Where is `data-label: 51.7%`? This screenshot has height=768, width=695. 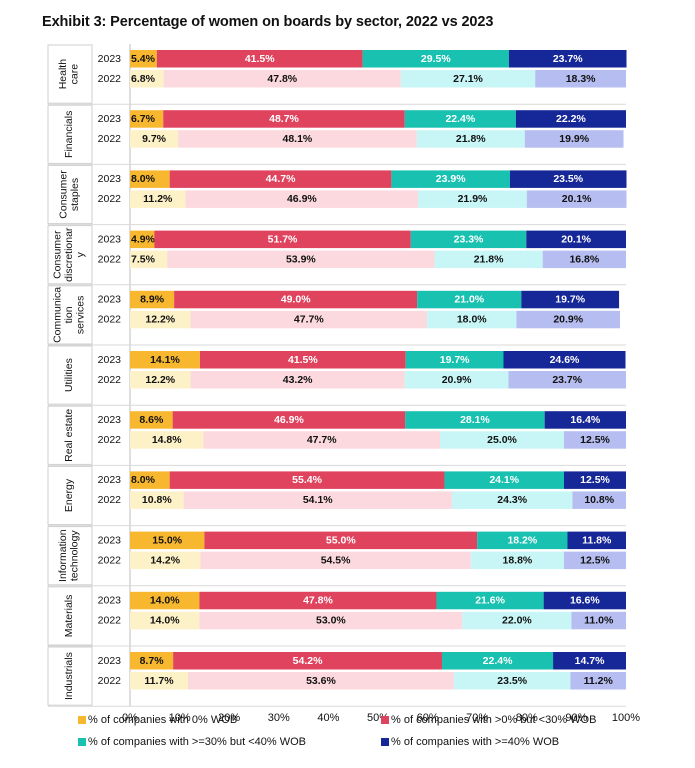
data-label: 51.7% is located at coordinates (283, 239).